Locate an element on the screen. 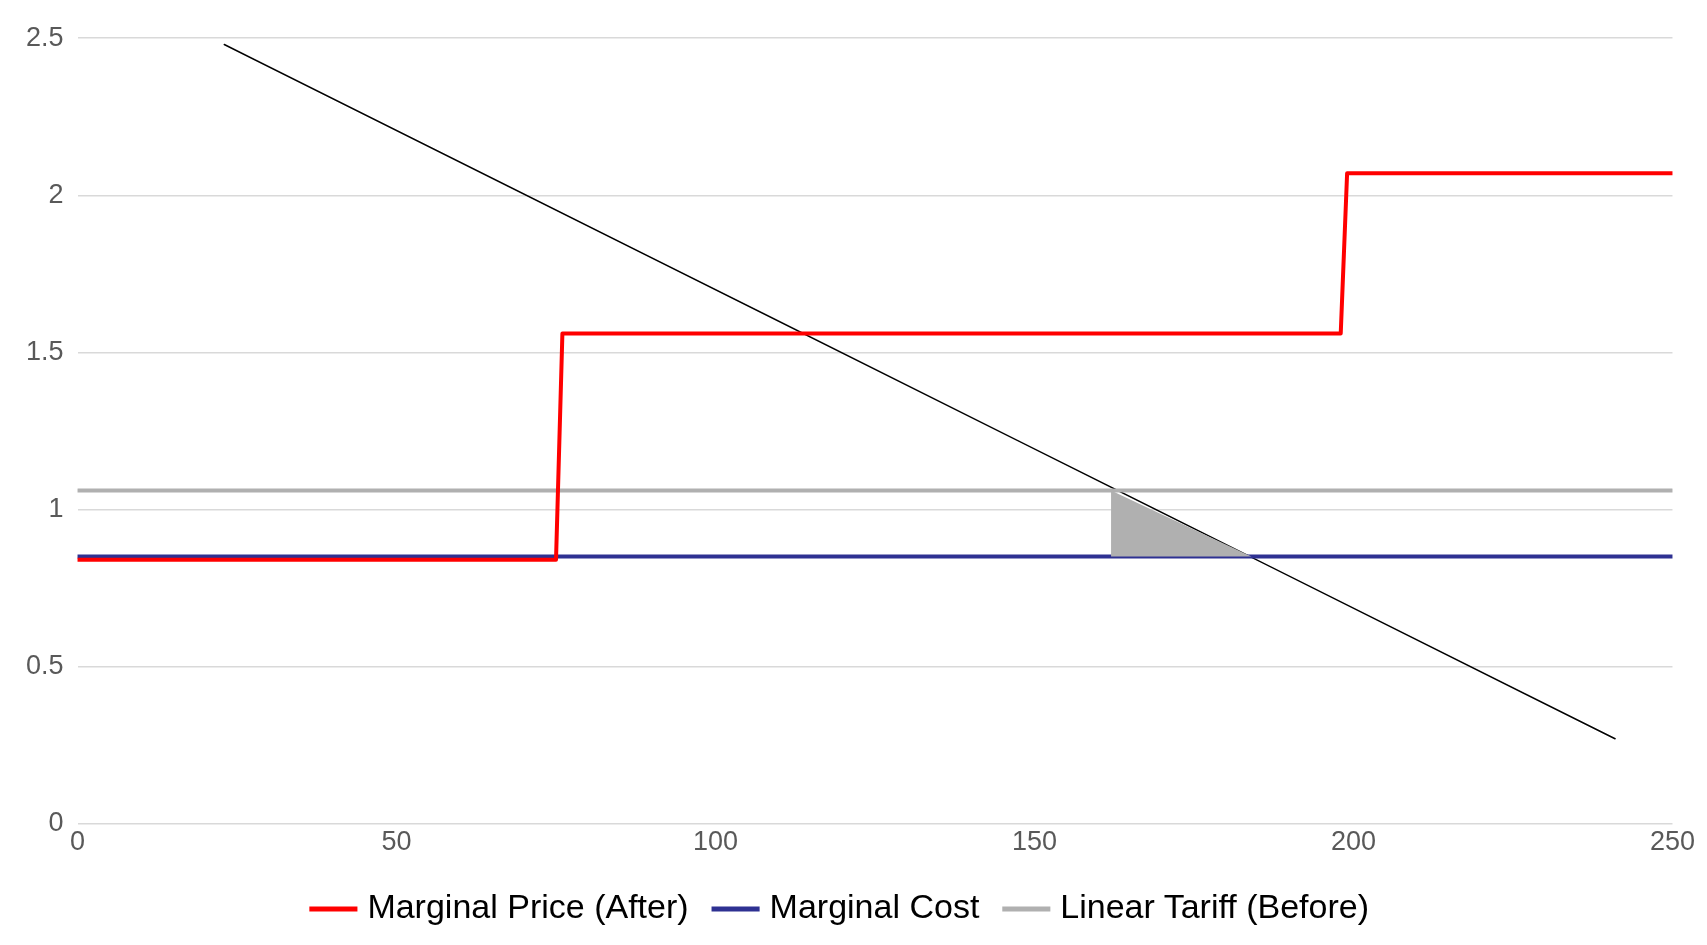 Image resolution: width=1707 pixels, height=945 pixels. legend-label: Linear Tariff (Before) is located at coordinates (1215, 906).